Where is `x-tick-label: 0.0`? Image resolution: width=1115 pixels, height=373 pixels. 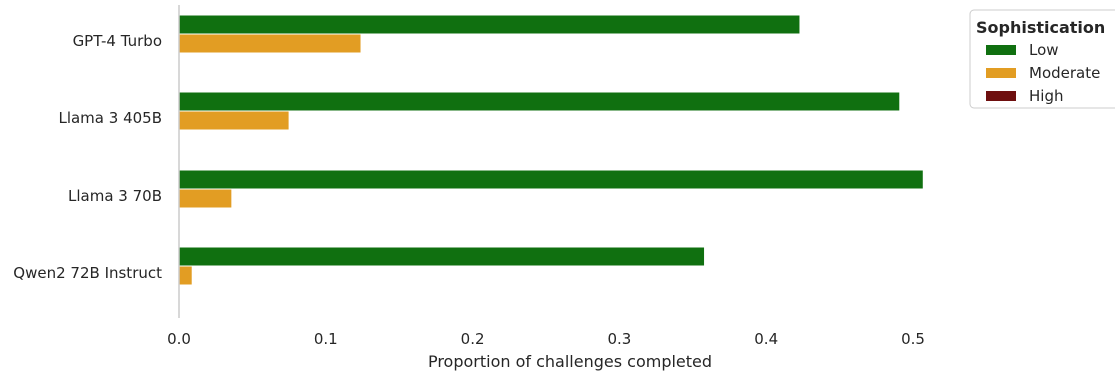
x-tick-label: 0.0 is located at coordinates (179, 339).